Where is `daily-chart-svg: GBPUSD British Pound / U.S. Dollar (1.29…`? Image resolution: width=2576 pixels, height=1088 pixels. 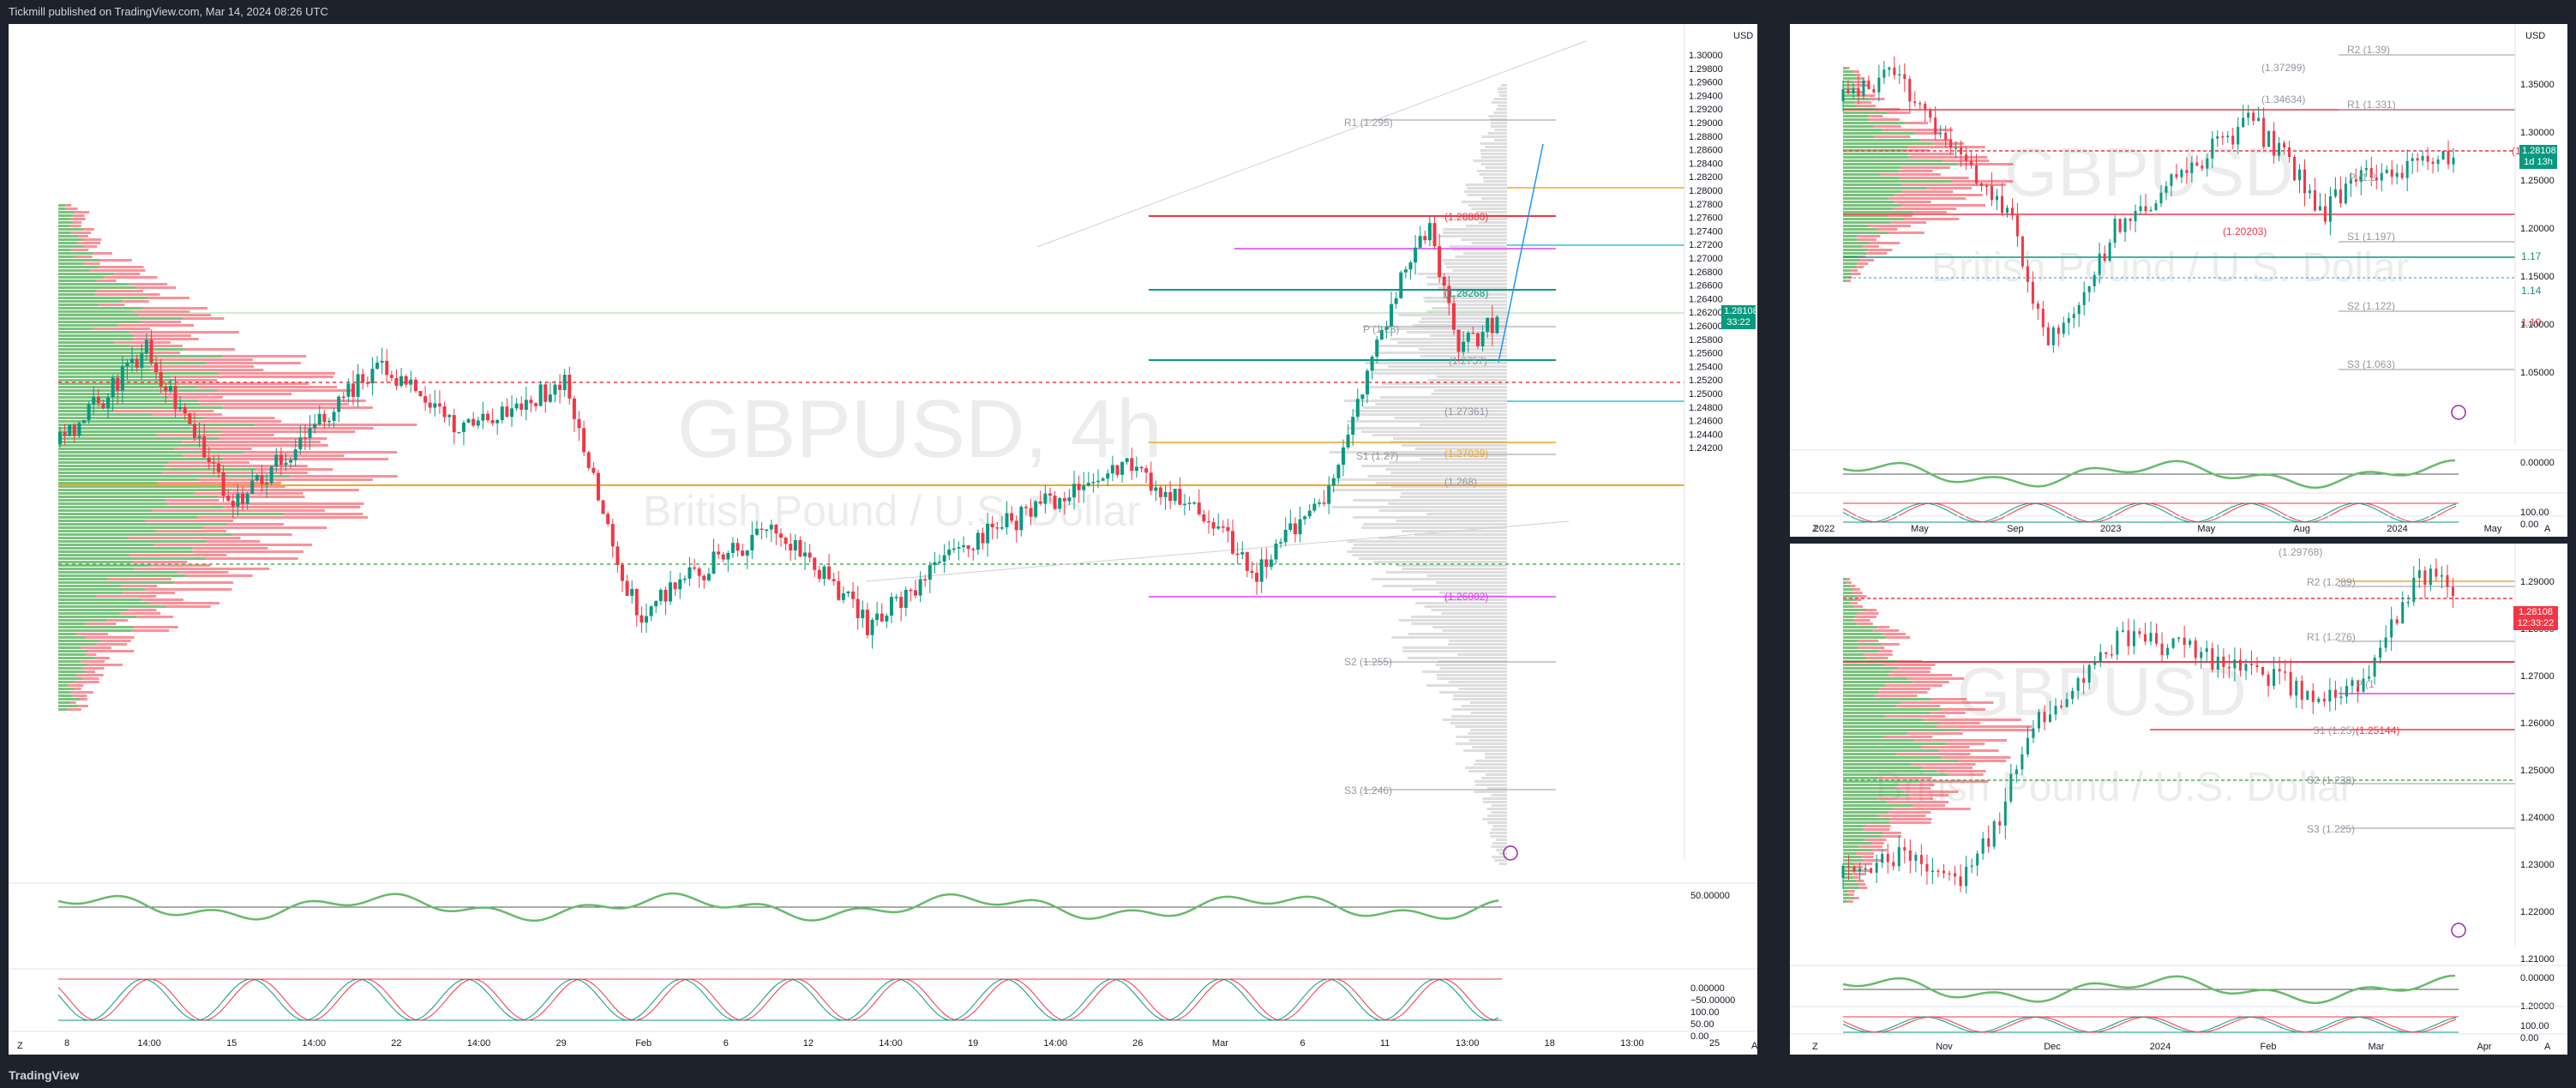
daily-chart-svg: GBPUSD British Pound / U.S. Dollar (1.29… is located at coordinates (2178, 799).